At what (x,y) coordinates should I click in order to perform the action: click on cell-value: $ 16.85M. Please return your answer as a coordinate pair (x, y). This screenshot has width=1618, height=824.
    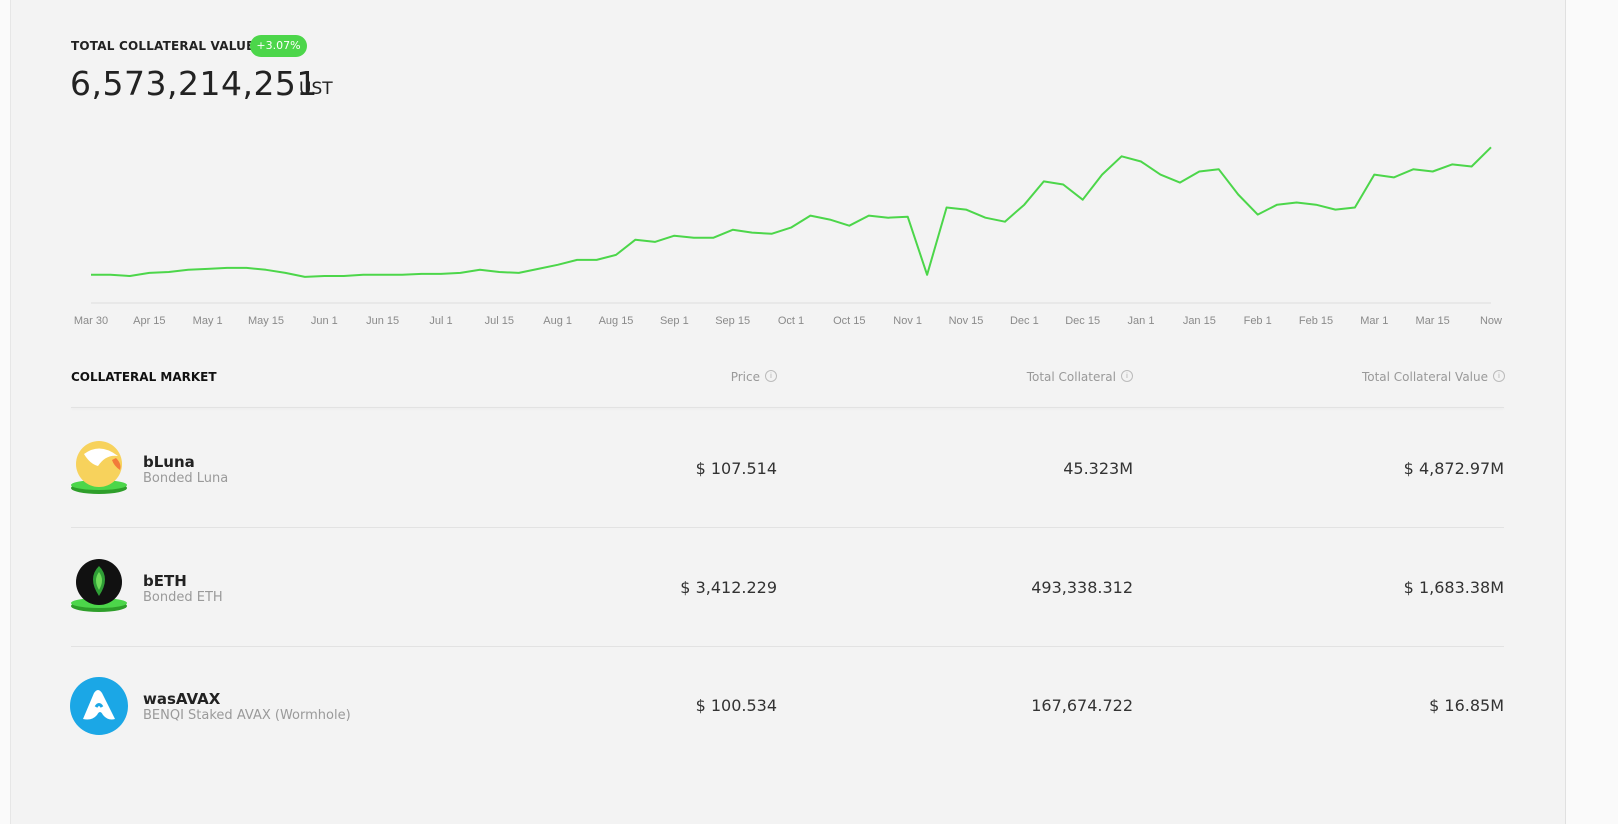
    Looking at the image, I should click on (1466, 705).